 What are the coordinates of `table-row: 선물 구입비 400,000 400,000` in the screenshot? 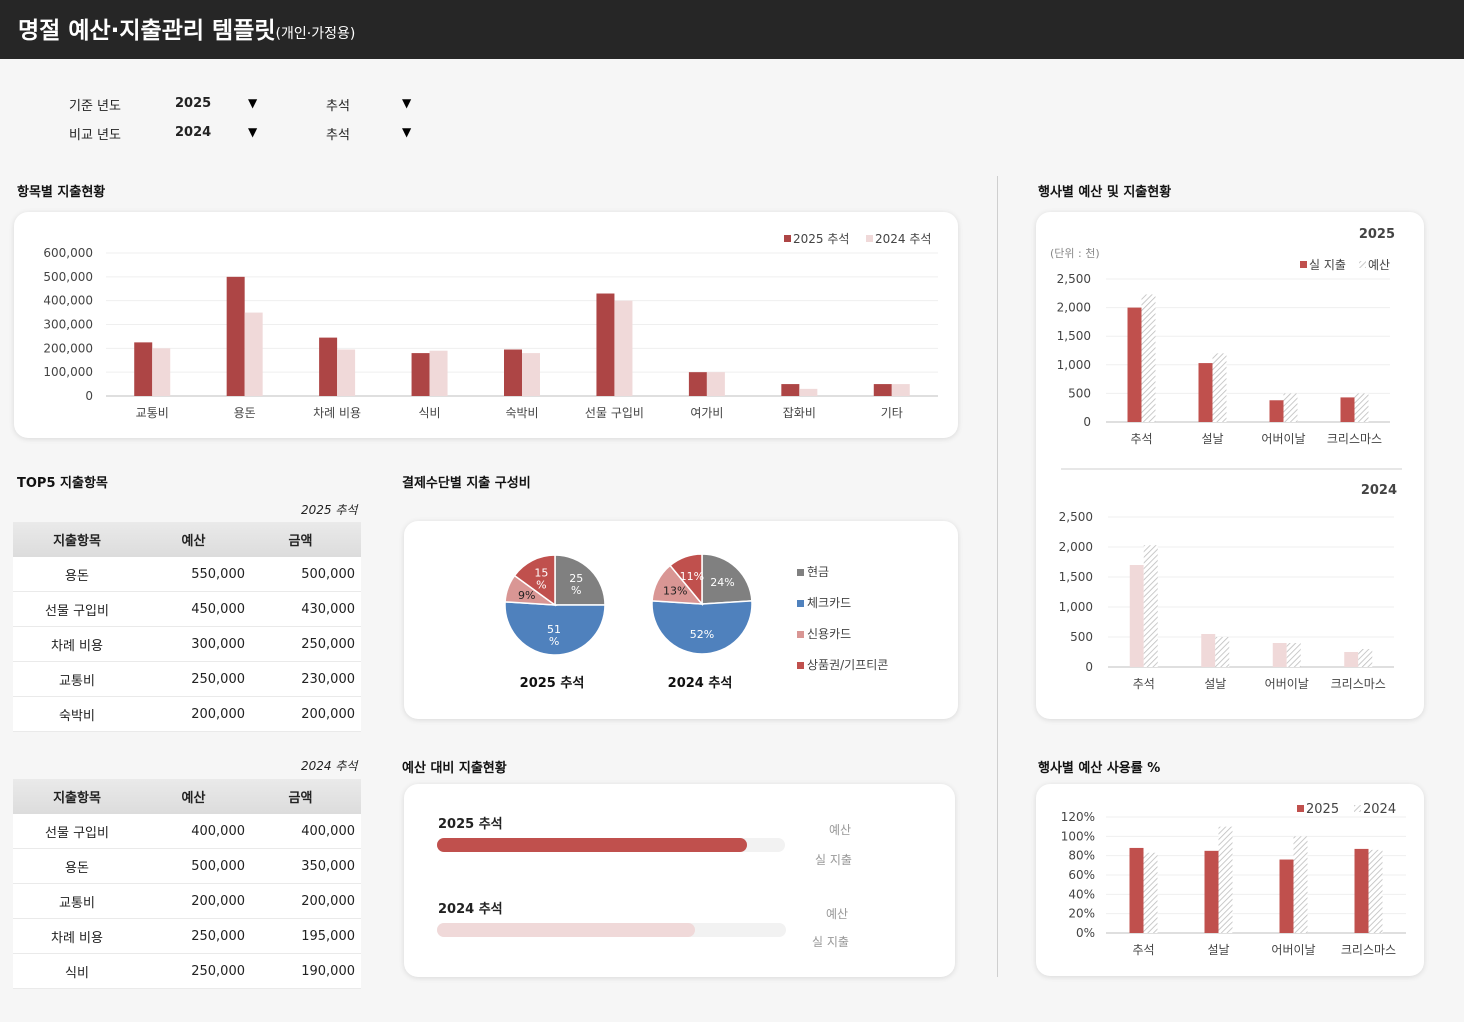 It's located at (187, 831).